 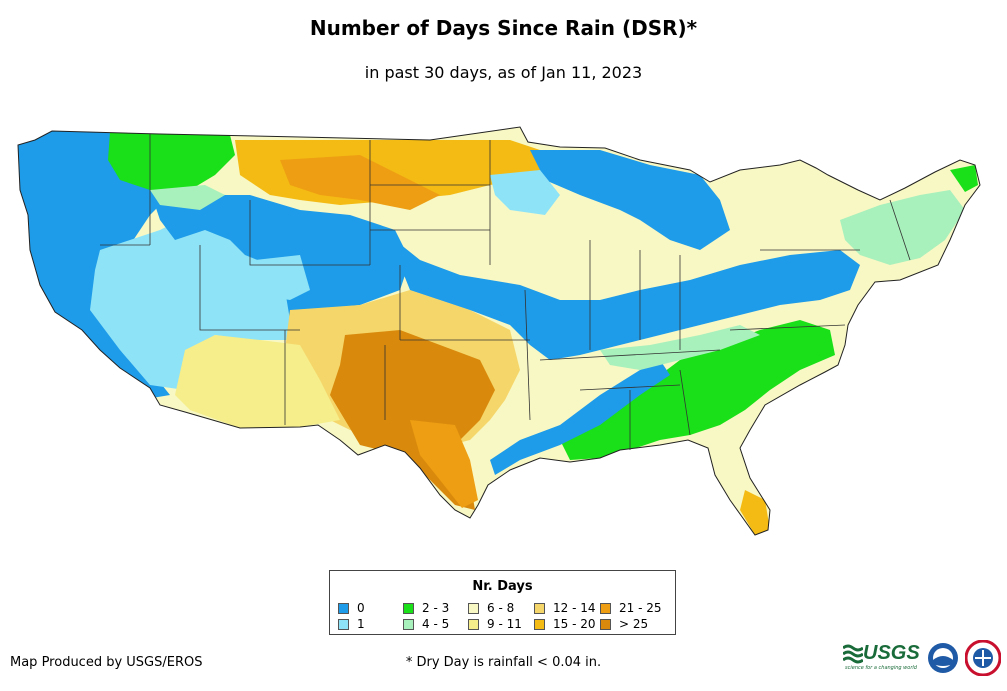 What do you see at coordinates (502, 586) in the screenshot?
I see `legend-title: Nr. Days` at bounding box center [502, 586].